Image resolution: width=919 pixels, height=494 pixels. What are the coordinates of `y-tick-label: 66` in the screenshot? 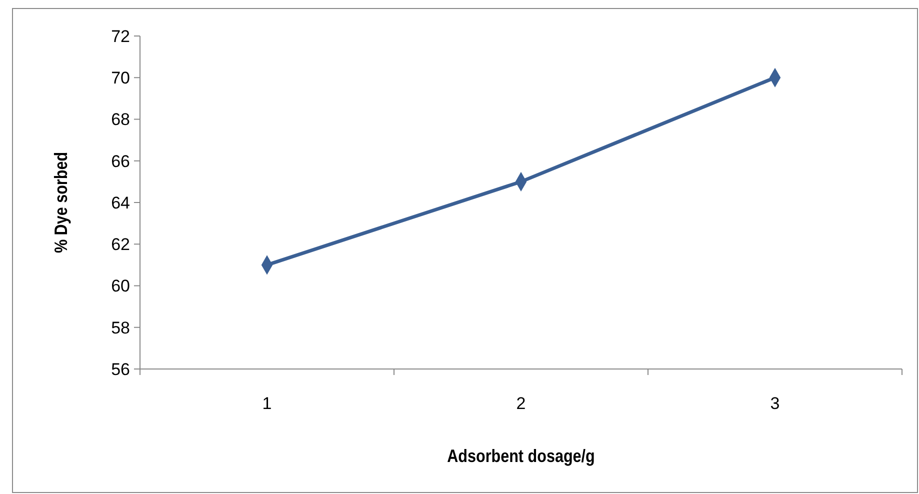 It's located at (120, 161).